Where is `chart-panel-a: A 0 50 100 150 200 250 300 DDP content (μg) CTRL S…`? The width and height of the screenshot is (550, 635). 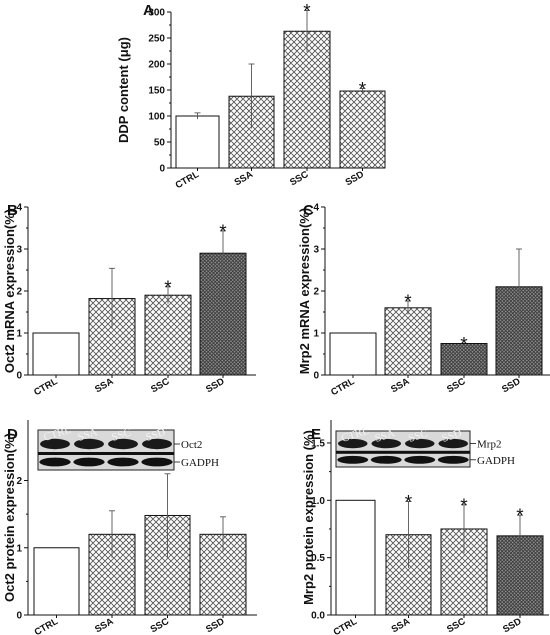
chart-panel-a: A 0 50 100 150 200 250 300 DDP content (μg) CTRL S… is located at coordinates (251, 96).